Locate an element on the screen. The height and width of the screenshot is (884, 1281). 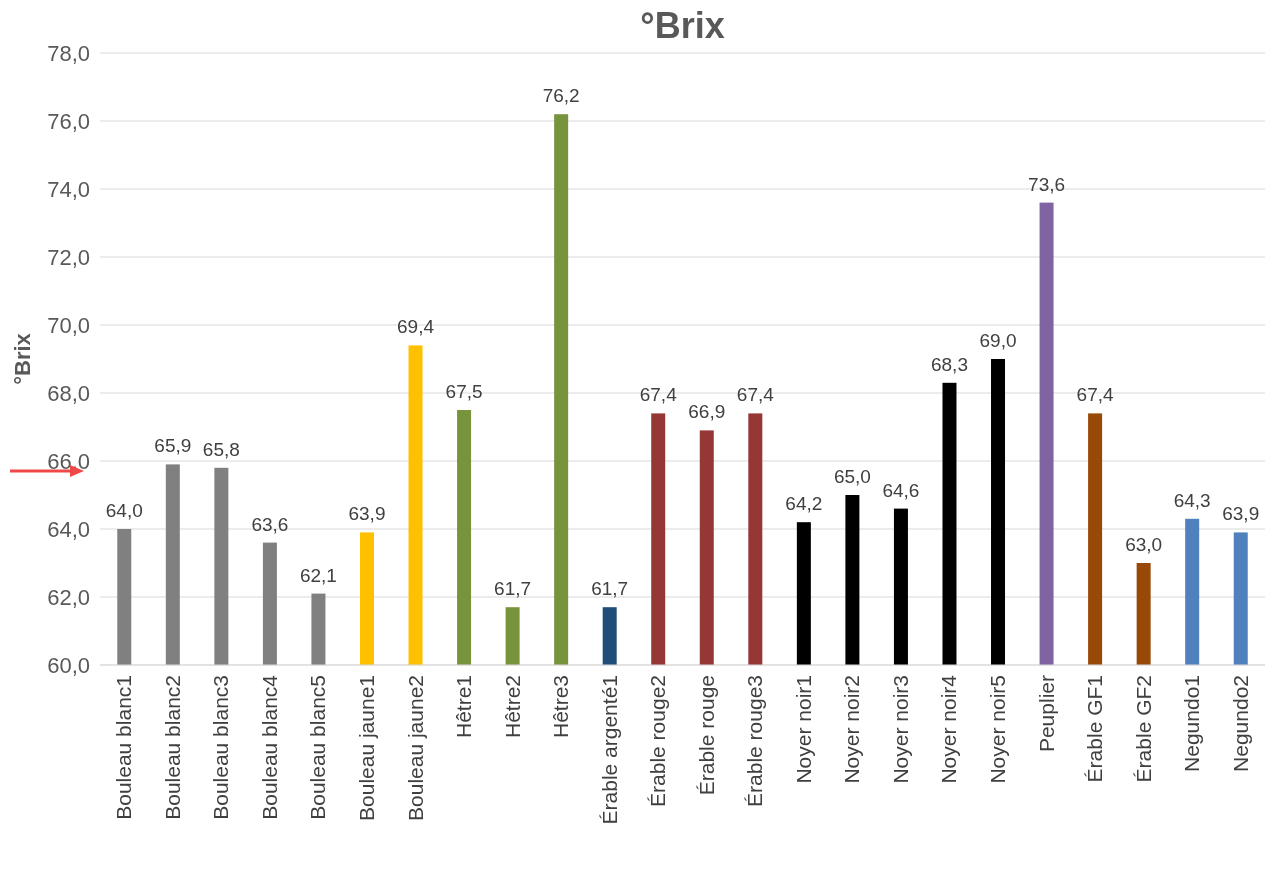
y-tick-label: 72,0 is located at coordinates (68, 257).